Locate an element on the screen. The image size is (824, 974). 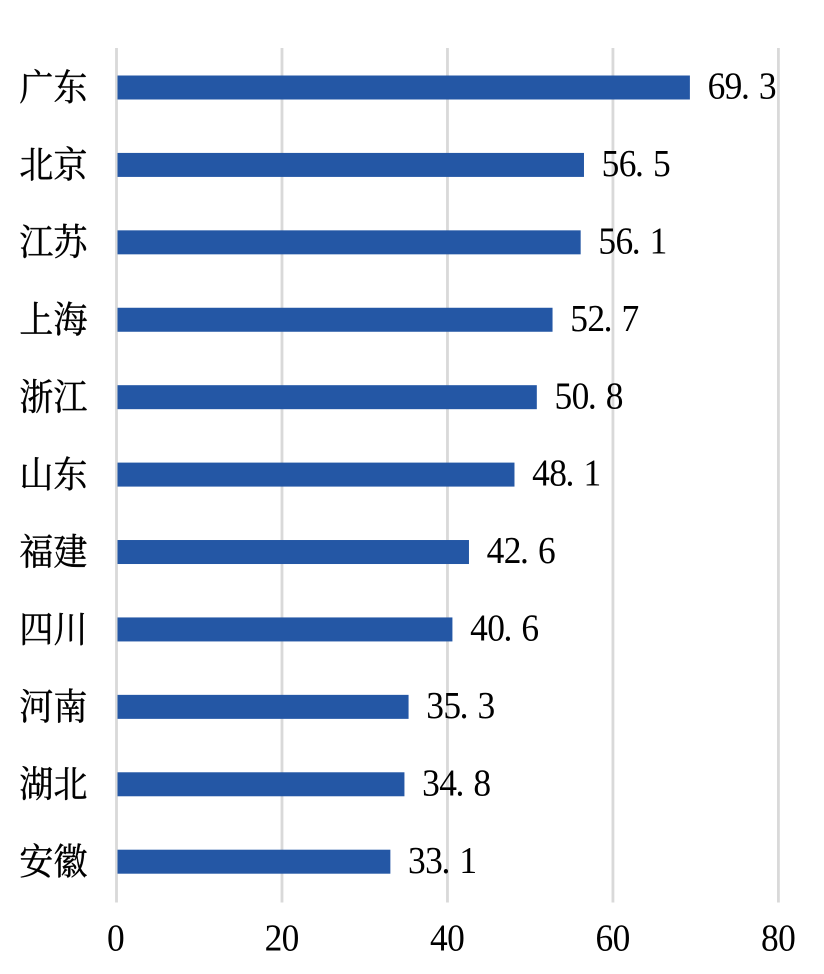
svg-text: 56.5 is located at coordinates (636, 164).